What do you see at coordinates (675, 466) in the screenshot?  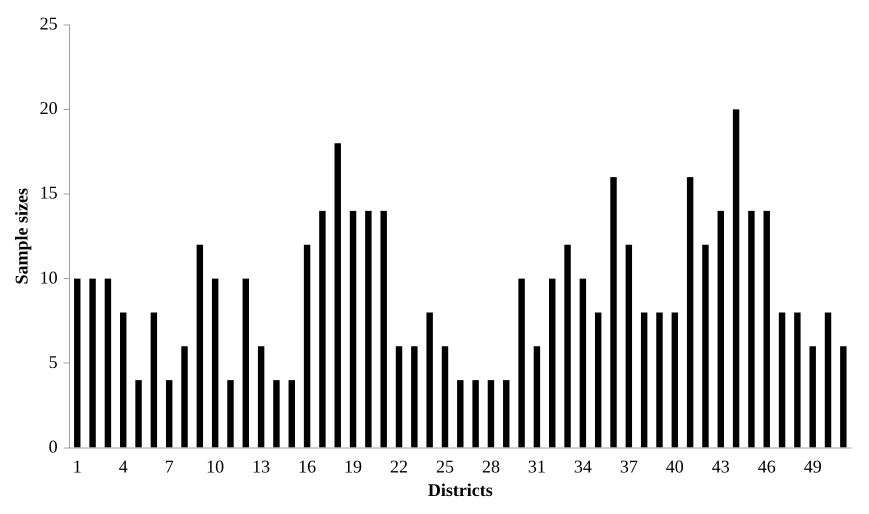 I see `x-tick-label: 40` at bounding box center [675, 466].